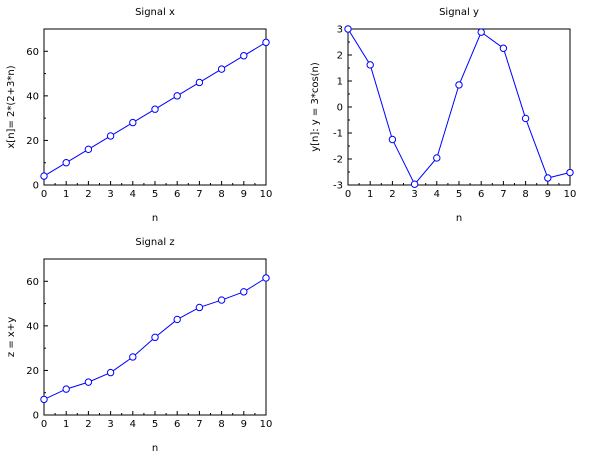 The image size is (610, 460). I want to click on y-tick-label: 2, so click(340, 56).